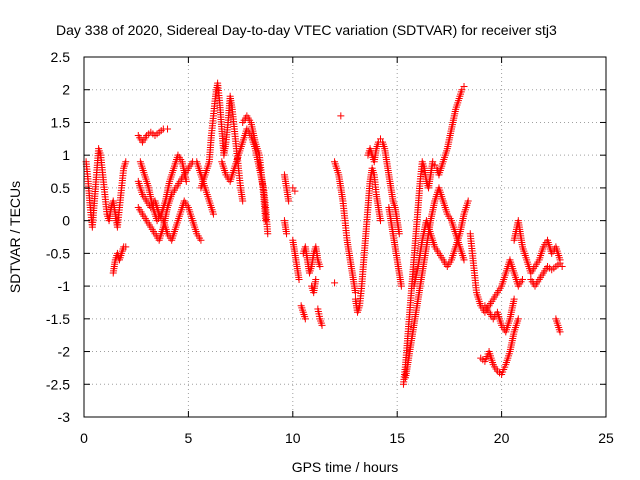 The image size is (640, 480). Describe the element at coordinates (126, 247) in the screenshot. I see `data-point-arc2` at that location.